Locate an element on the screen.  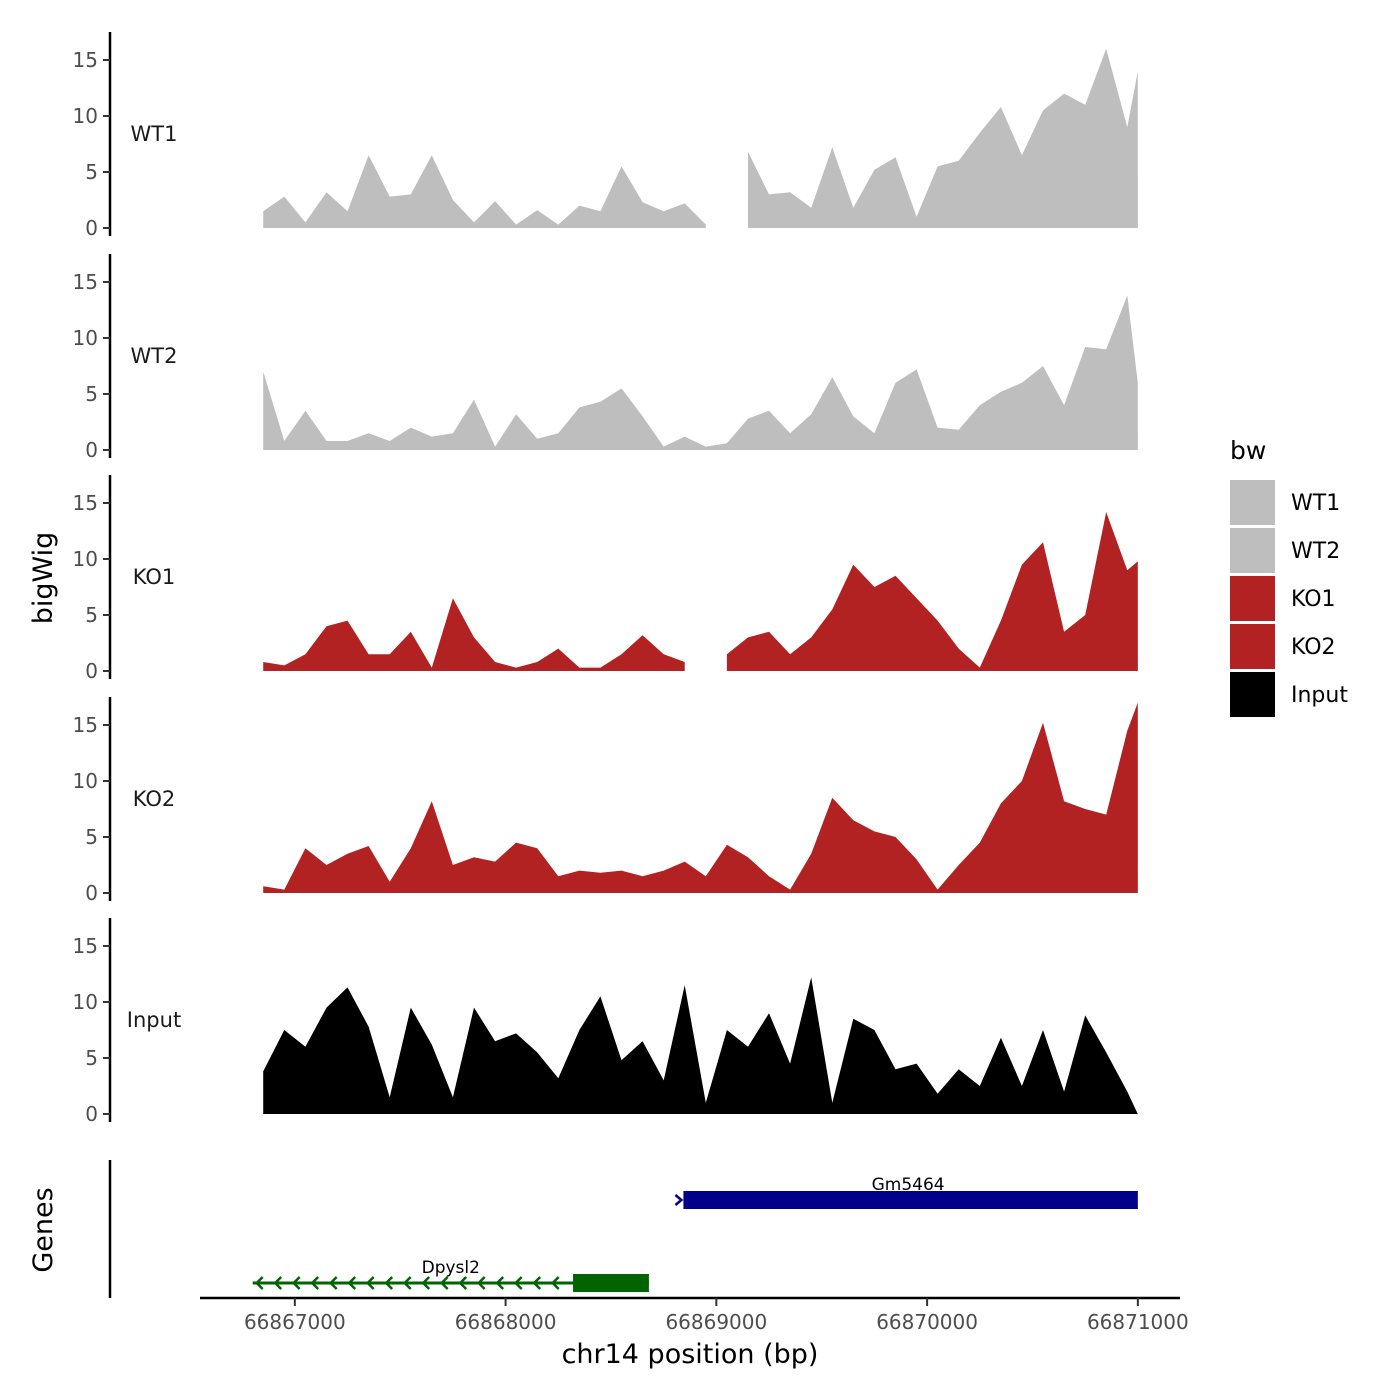
legend-label-wt1: WT1 is located at coordinates (1315, 503).